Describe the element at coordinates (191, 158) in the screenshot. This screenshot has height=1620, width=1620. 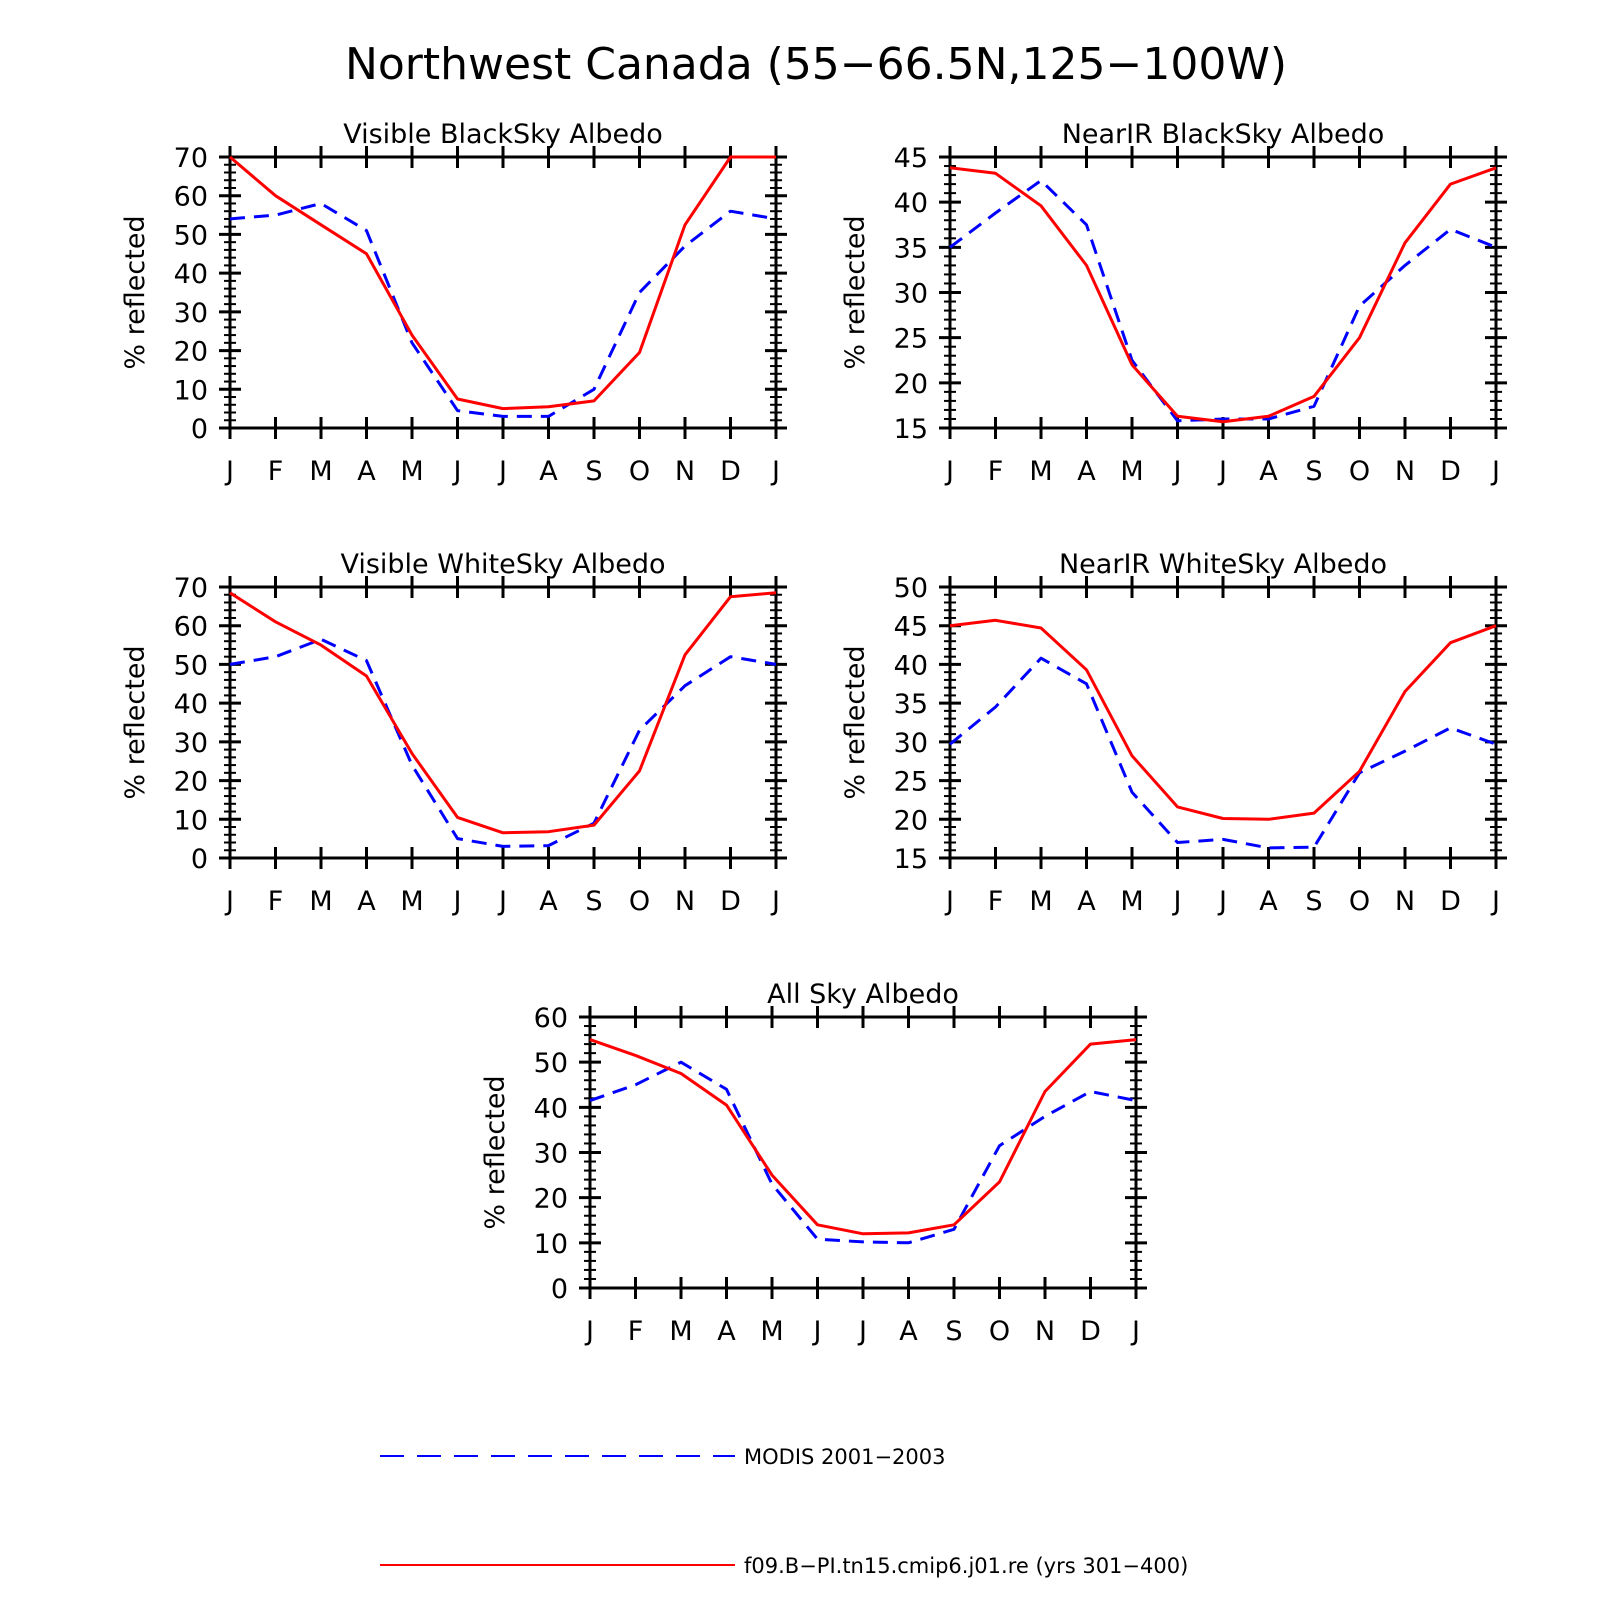
I see `y-tick-label: 70` at that location.